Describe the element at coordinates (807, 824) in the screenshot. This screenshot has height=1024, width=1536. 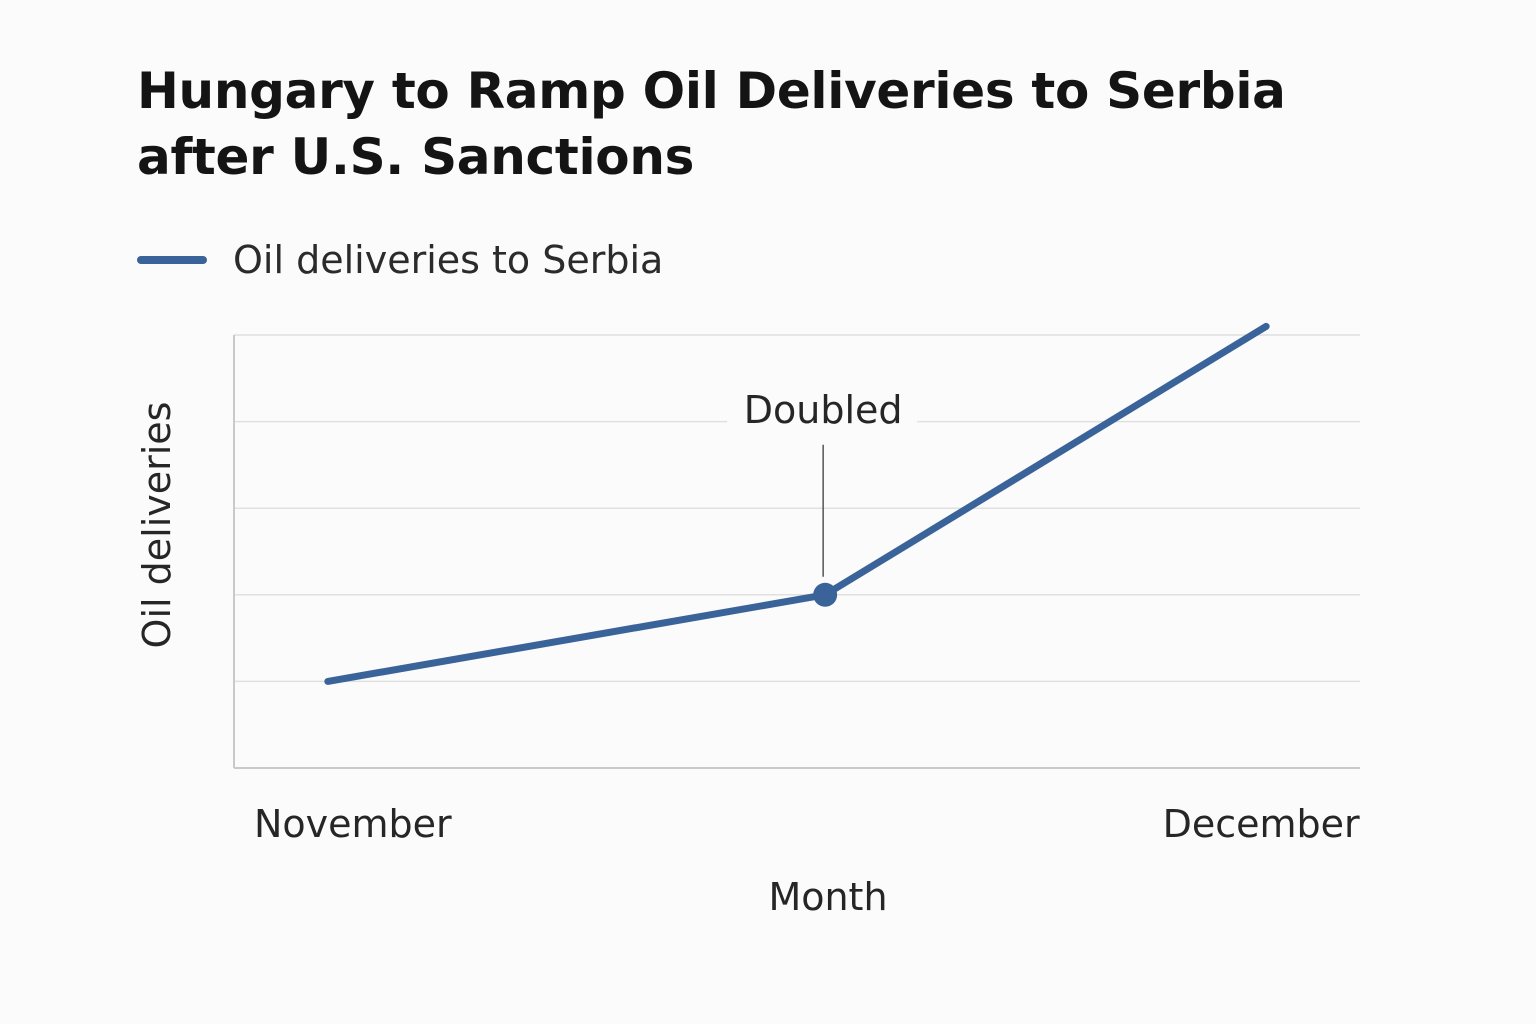
I see `x-tick-labels: November December` at that location.